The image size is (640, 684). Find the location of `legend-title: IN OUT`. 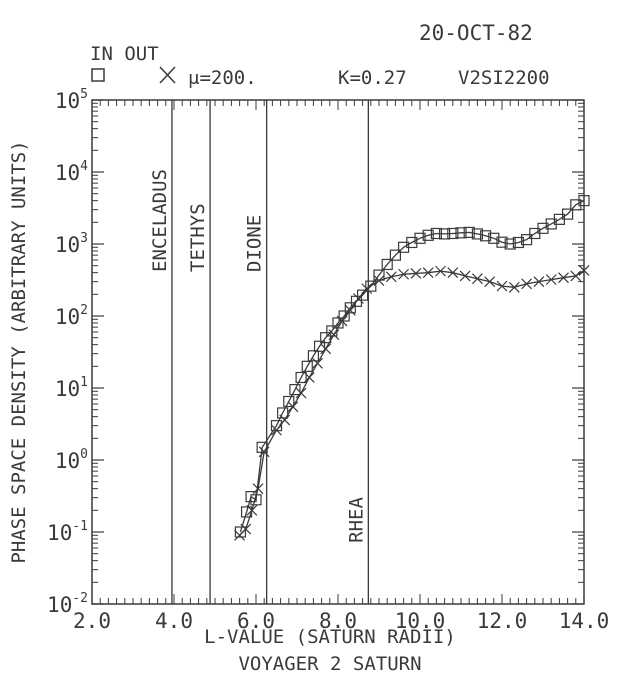

legend-title: IN OUT is located at coordinates (124, 54).